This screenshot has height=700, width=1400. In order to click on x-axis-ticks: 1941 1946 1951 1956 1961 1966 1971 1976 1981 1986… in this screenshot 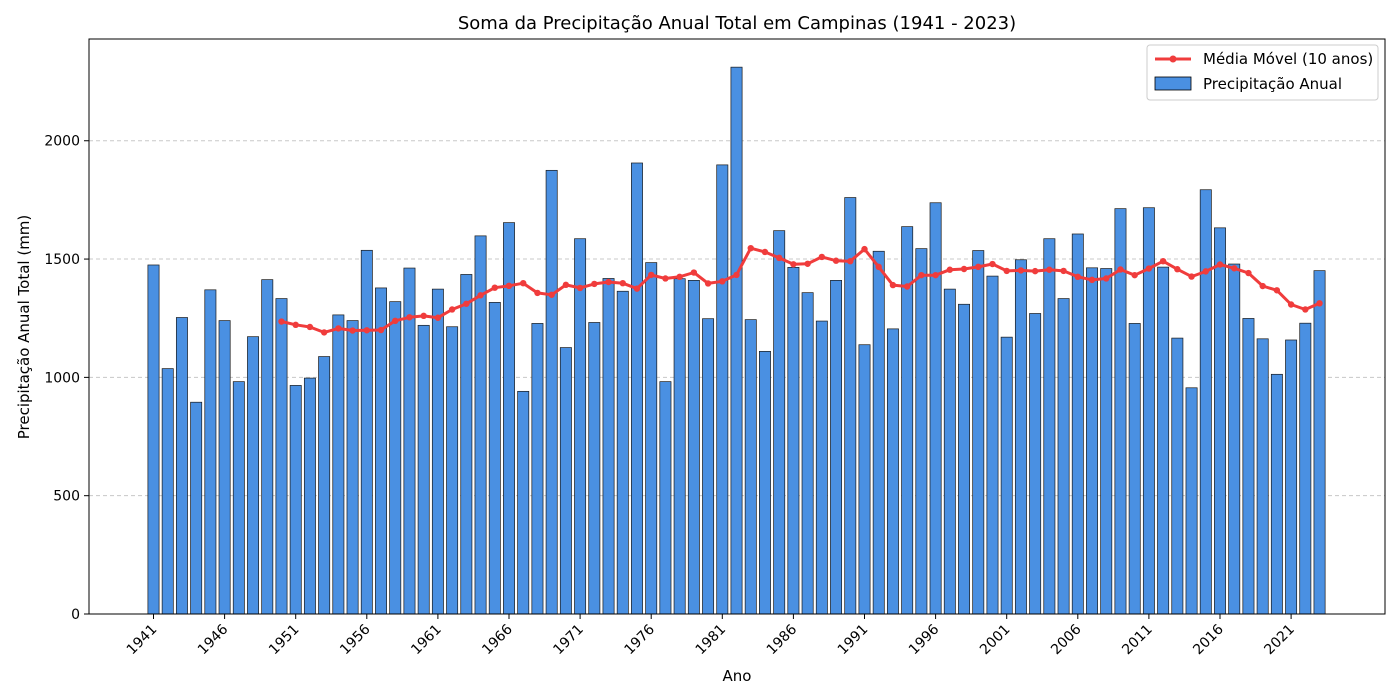, I will do `click(711, 636)`.